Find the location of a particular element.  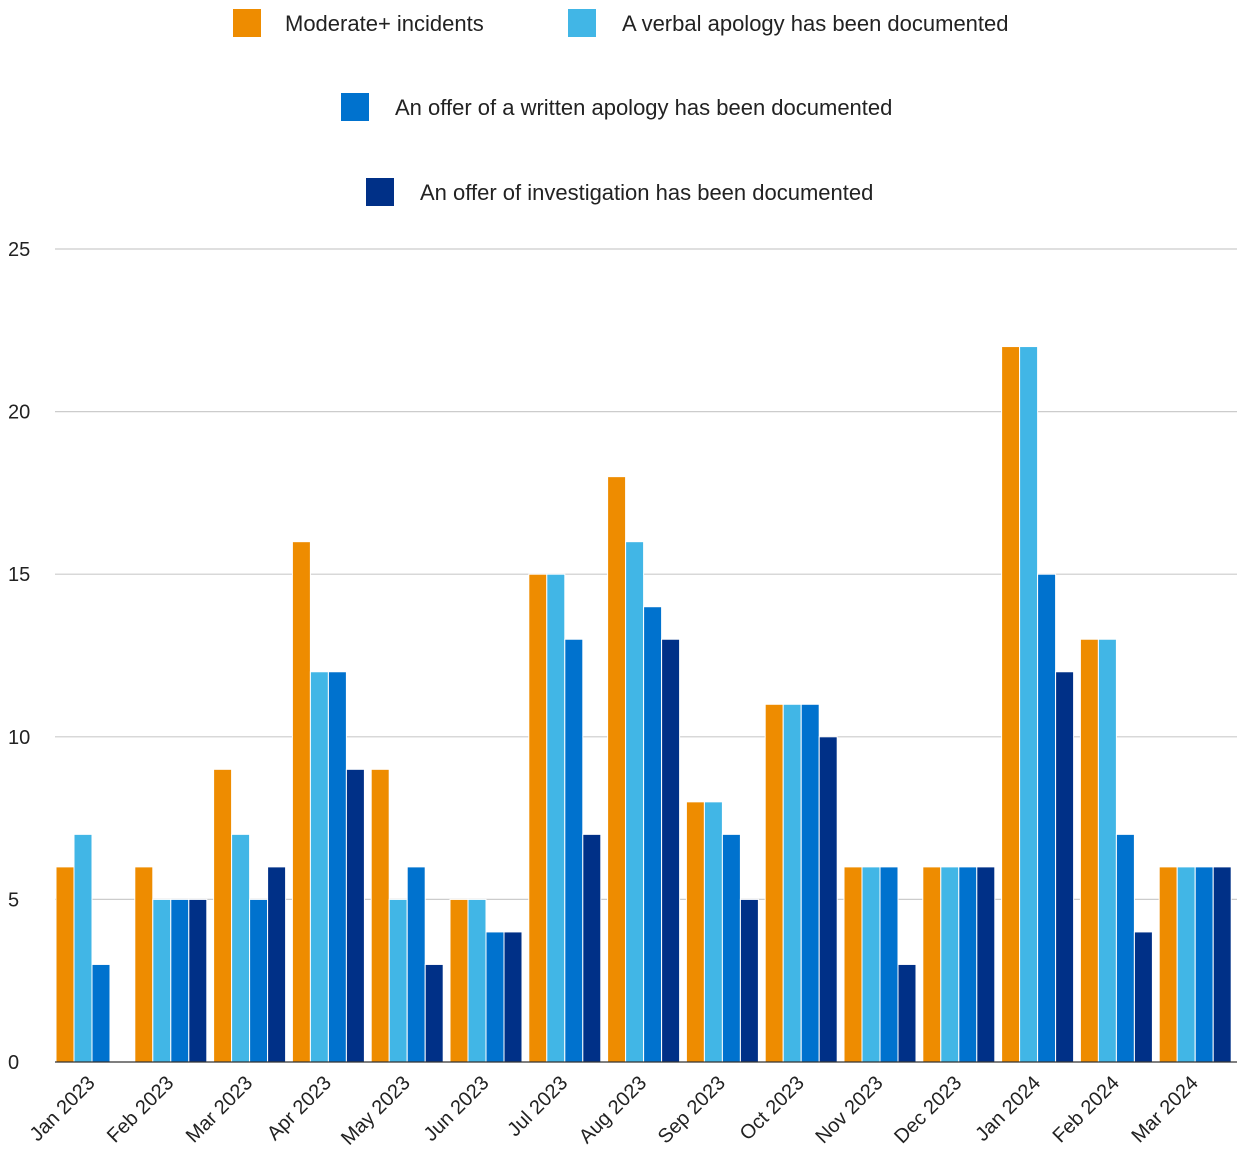

x-tick-label: Dec 2023 is located at coordinates (928, 1110).